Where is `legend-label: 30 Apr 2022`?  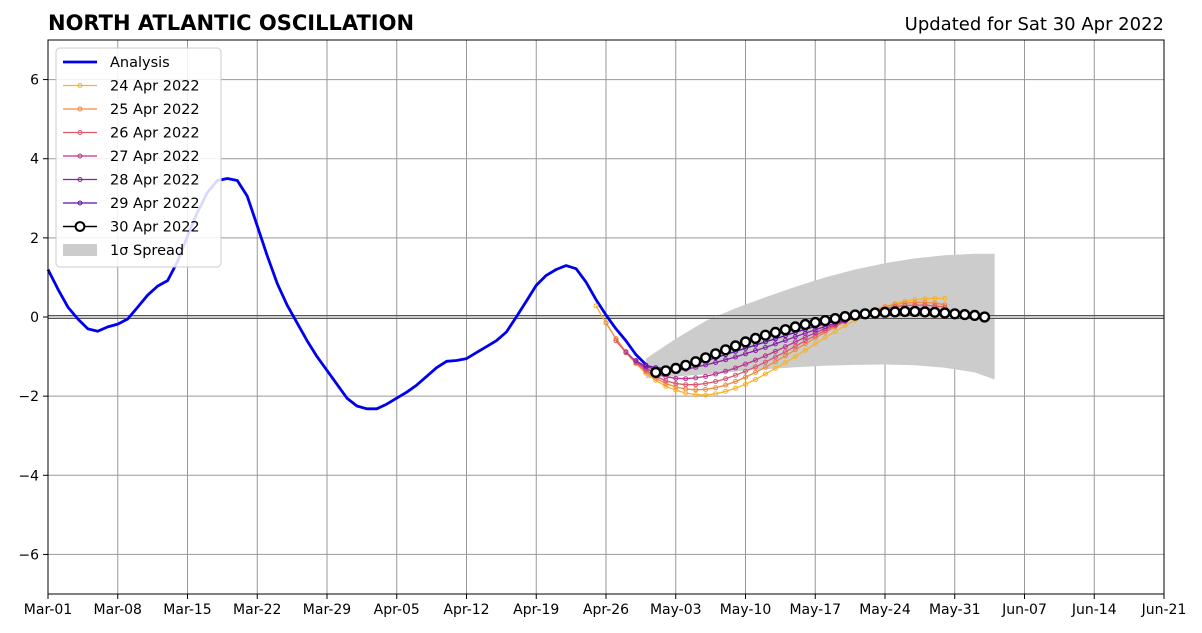
legend-label: 30 Apr 2022 is located at coordinates (155, 228).